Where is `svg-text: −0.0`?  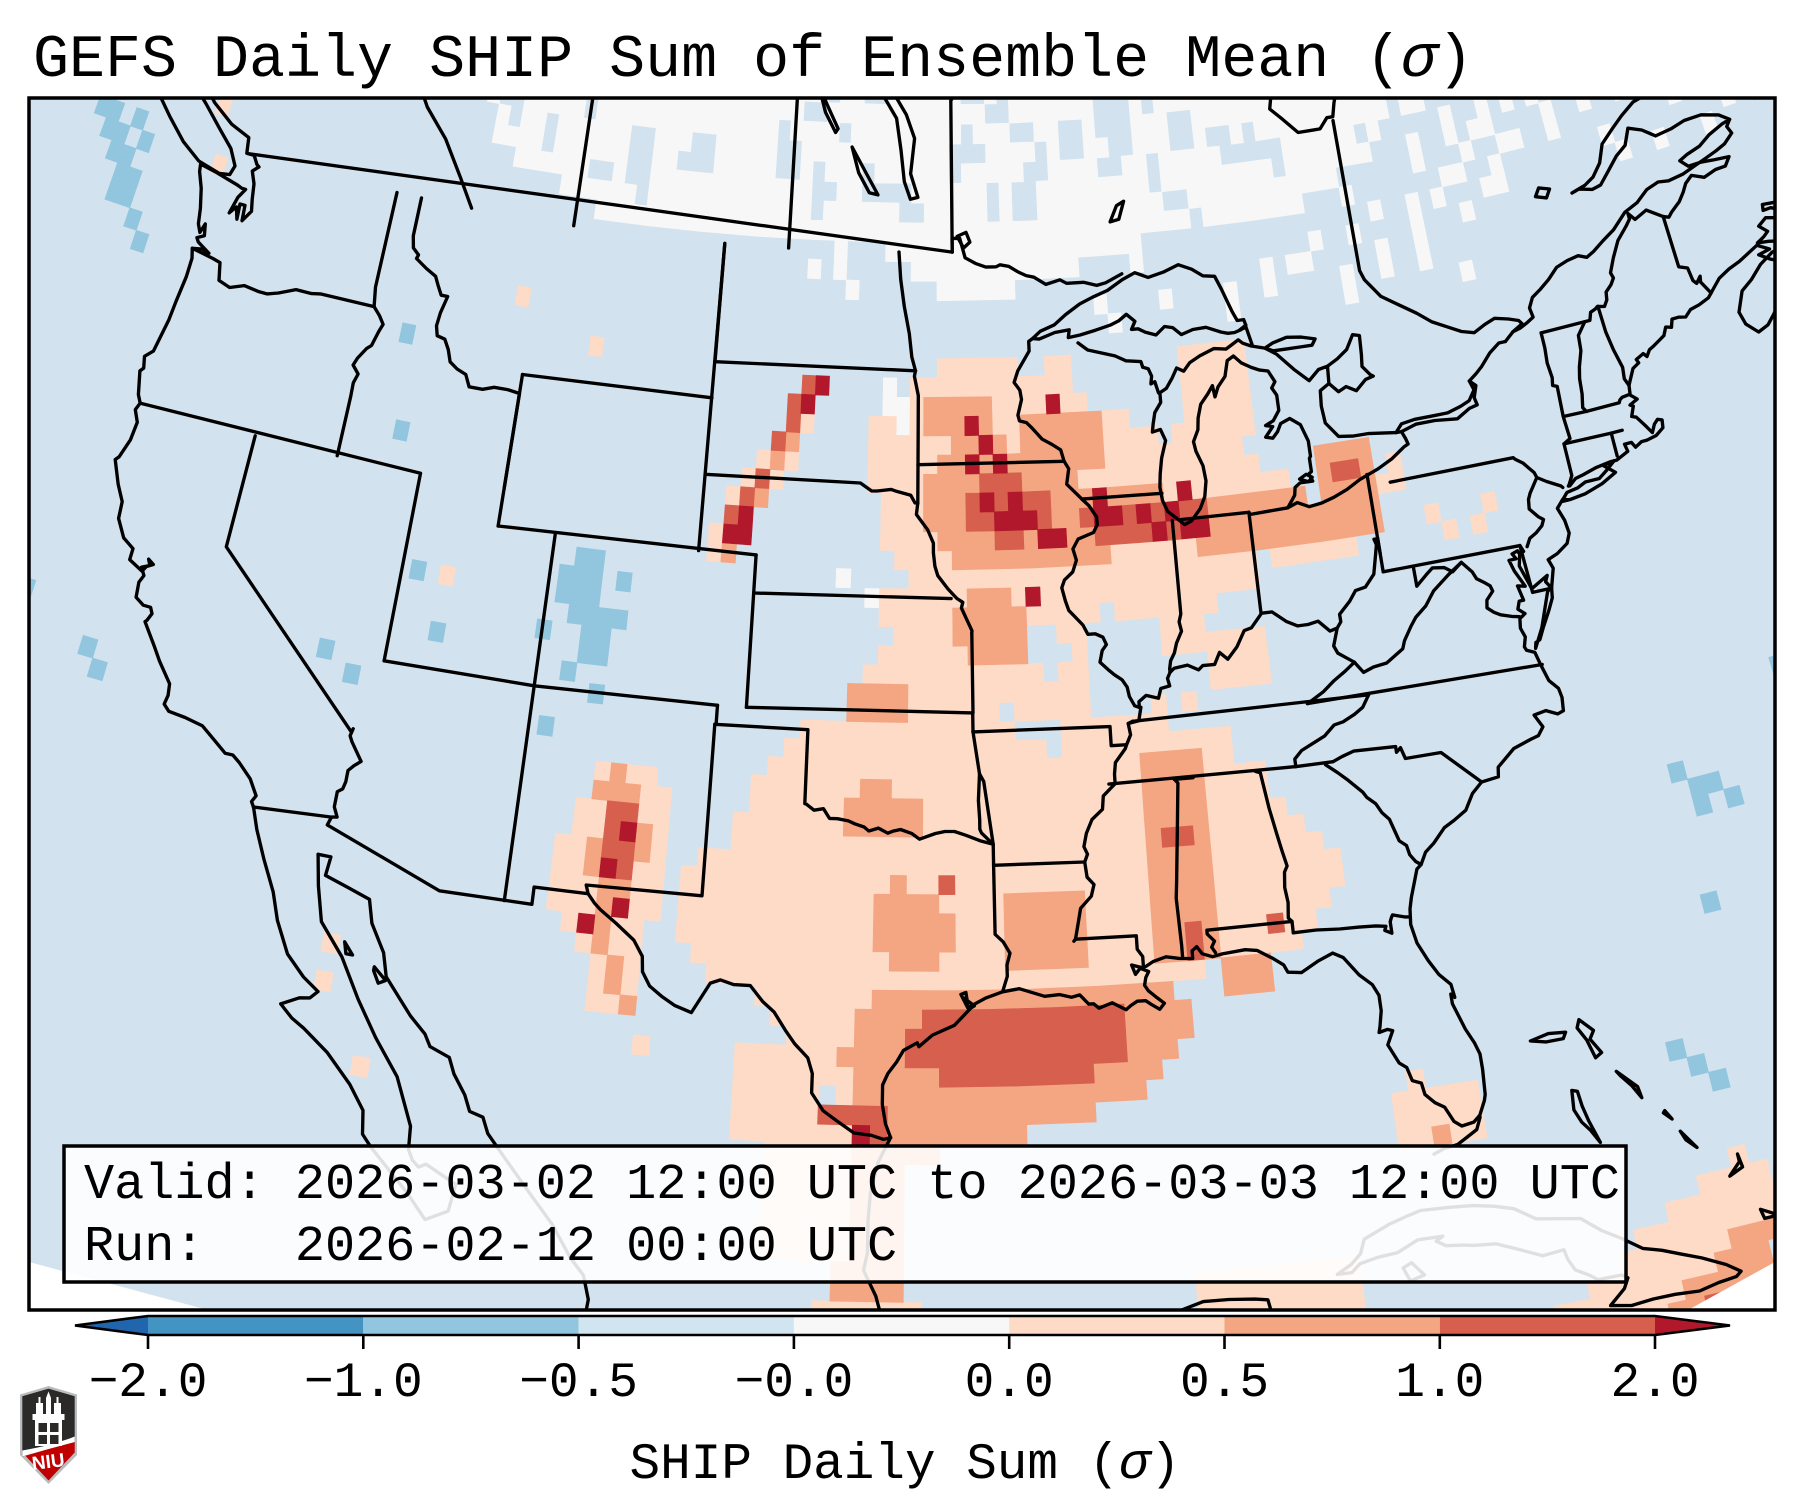
svg-text: −0.0 is located at coordinates (793, 1383).